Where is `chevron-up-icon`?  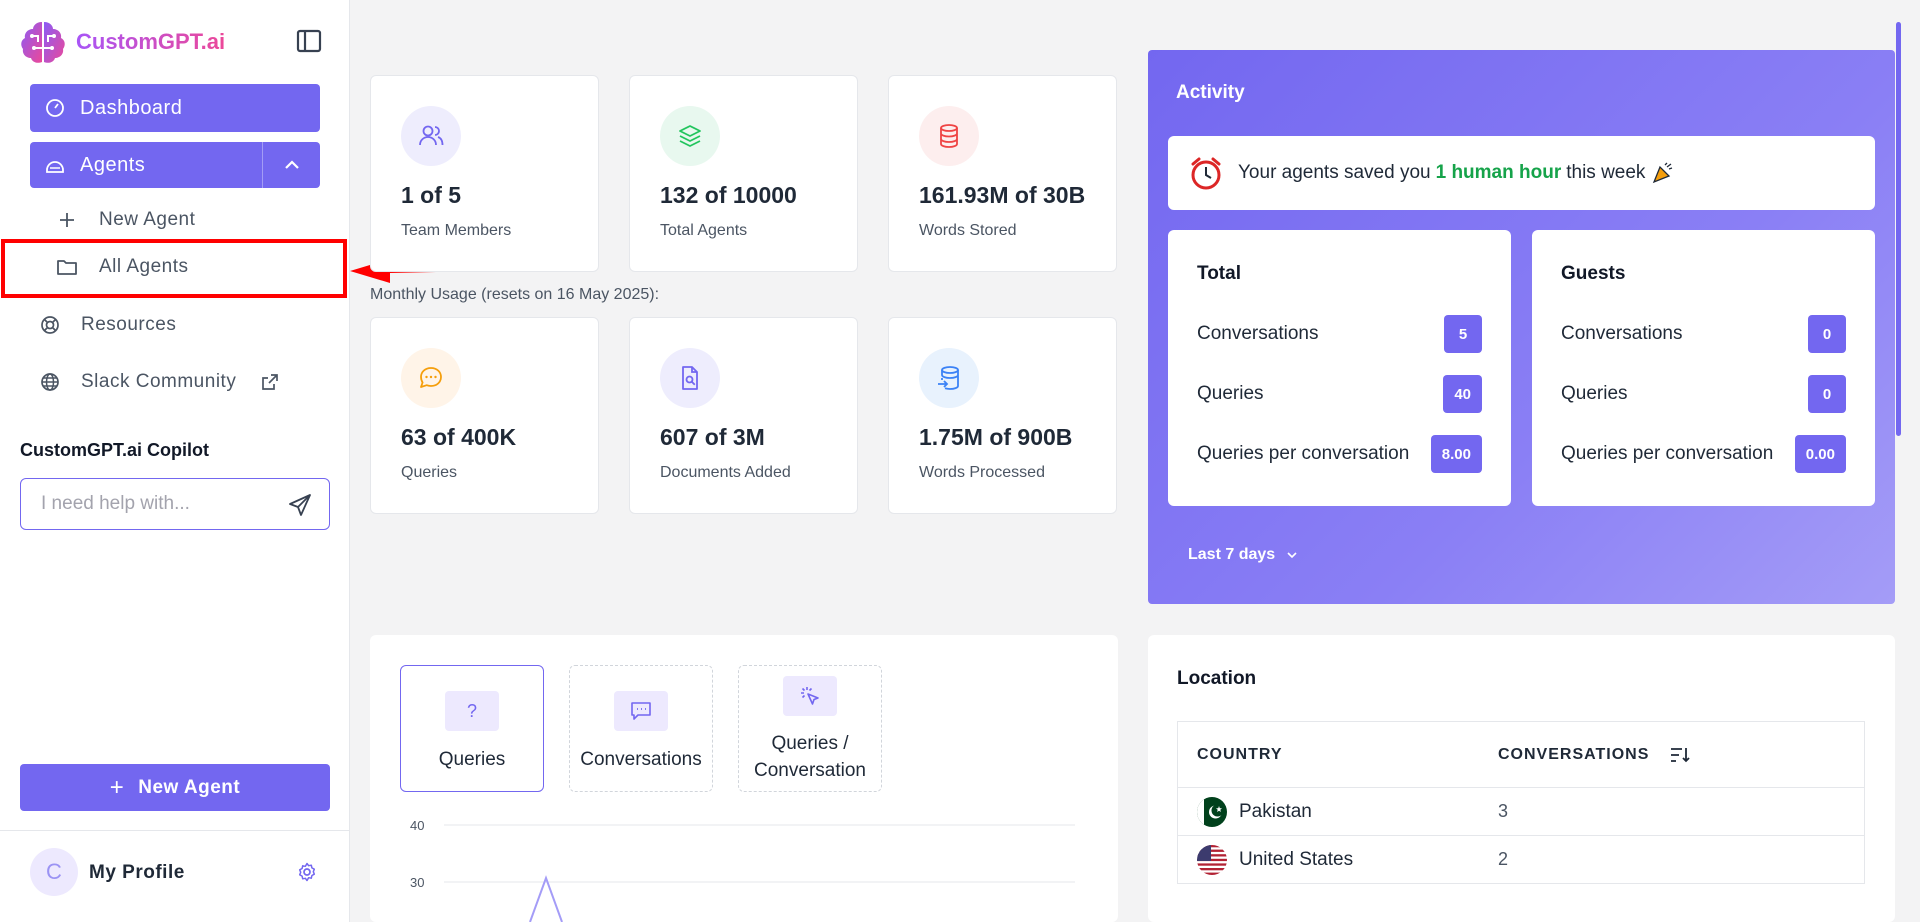
chevron-up-icon is located at coordinates (291, 164).